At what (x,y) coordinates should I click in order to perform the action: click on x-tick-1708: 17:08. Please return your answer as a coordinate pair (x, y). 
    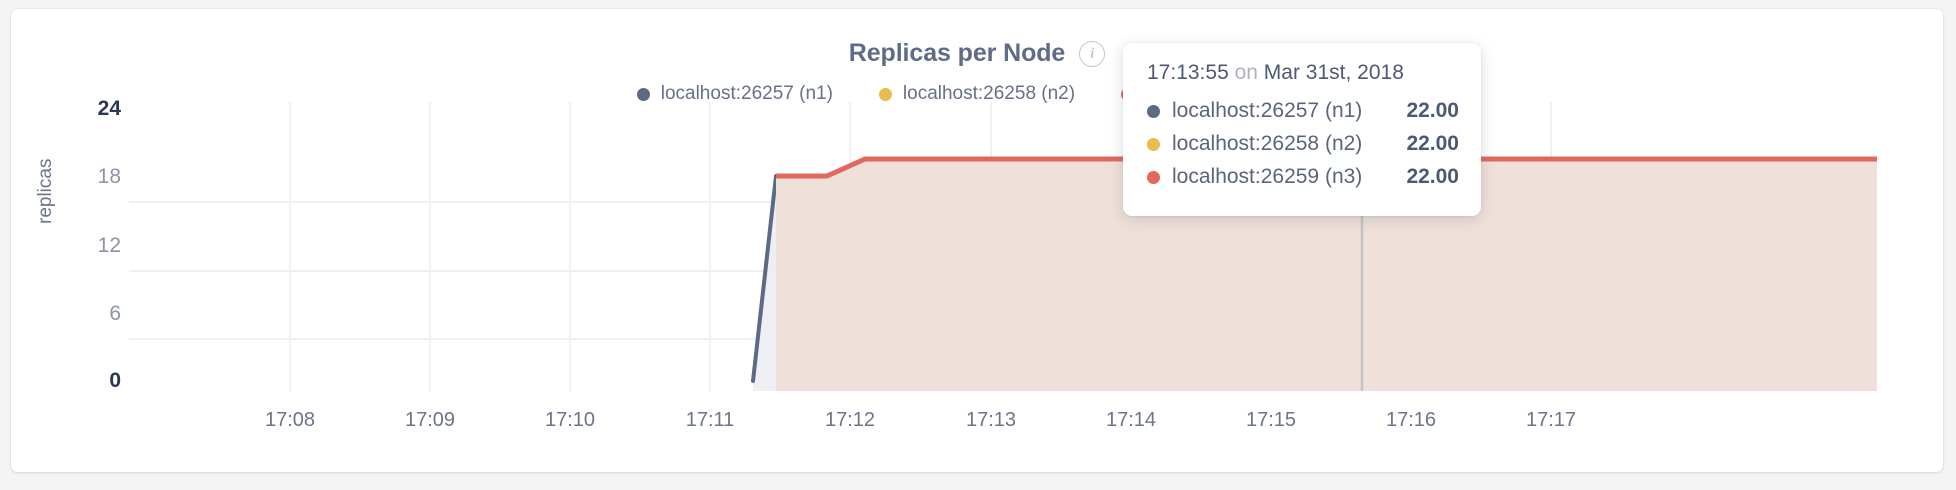
    Looking at the image, I should click on (290, 420).